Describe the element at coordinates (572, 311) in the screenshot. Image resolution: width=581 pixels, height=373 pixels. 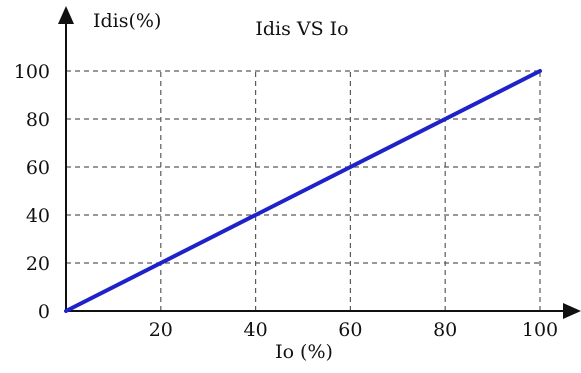
I see `x-axis-arrow` at that location.